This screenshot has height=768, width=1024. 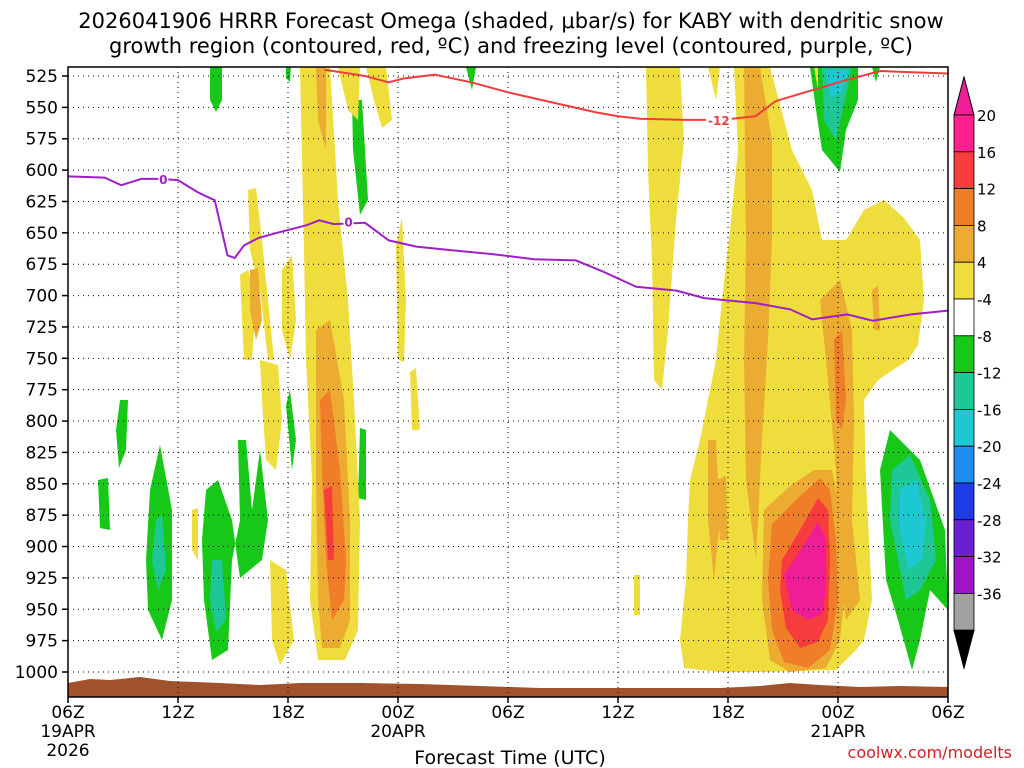 I want to click on colorbar-label: 16, so click(x=986, y=153).